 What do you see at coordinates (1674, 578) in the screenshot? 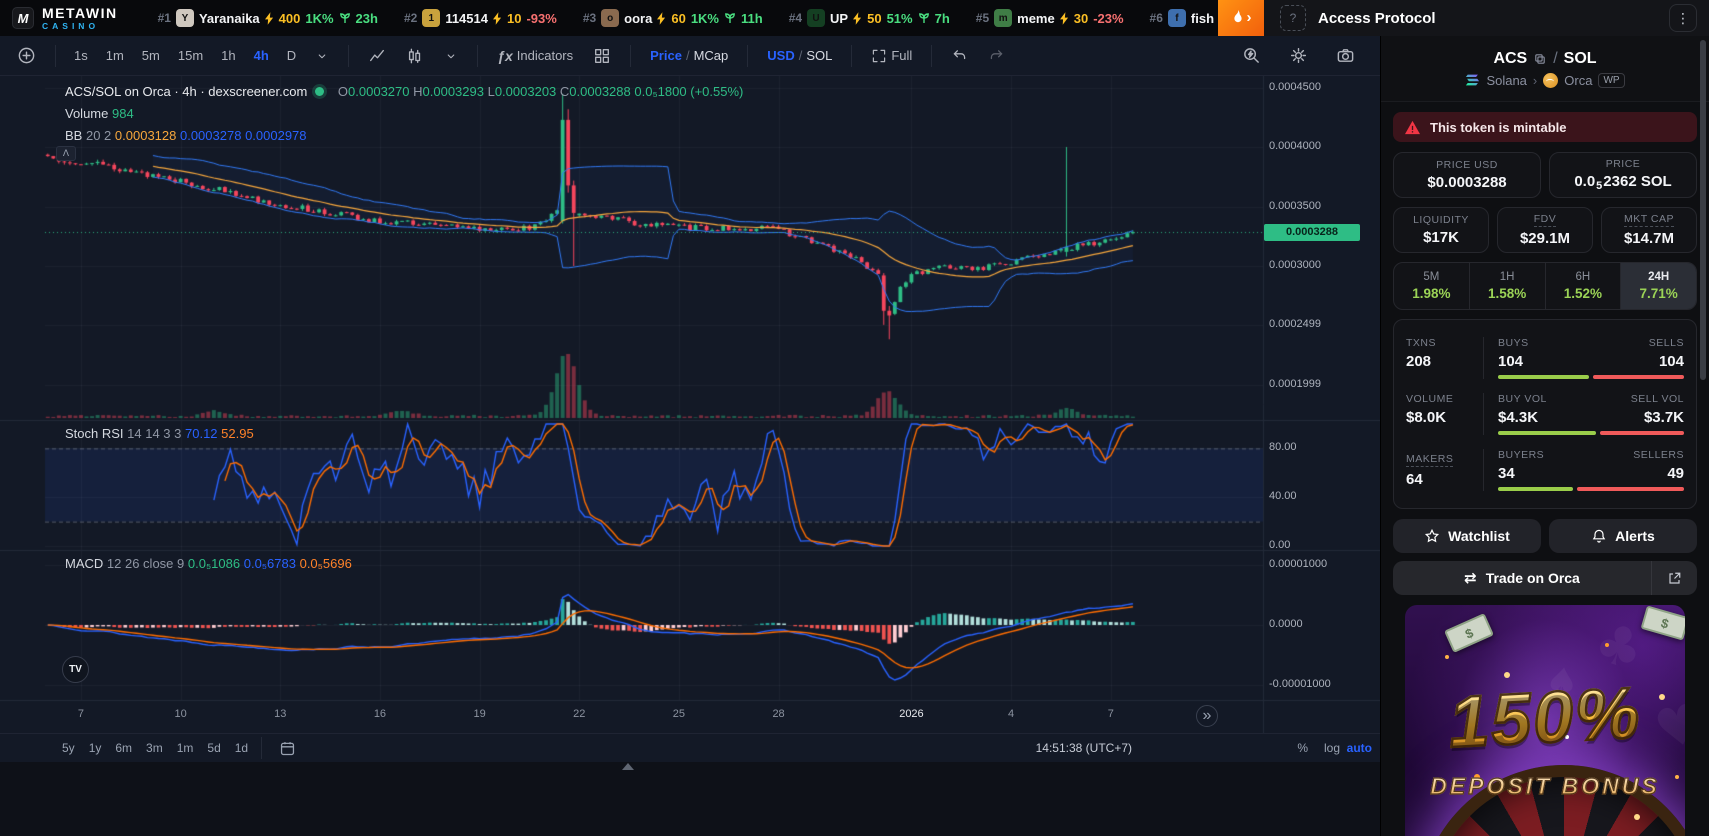
I see `external-link-icon` at bounding box center [1674, 578].